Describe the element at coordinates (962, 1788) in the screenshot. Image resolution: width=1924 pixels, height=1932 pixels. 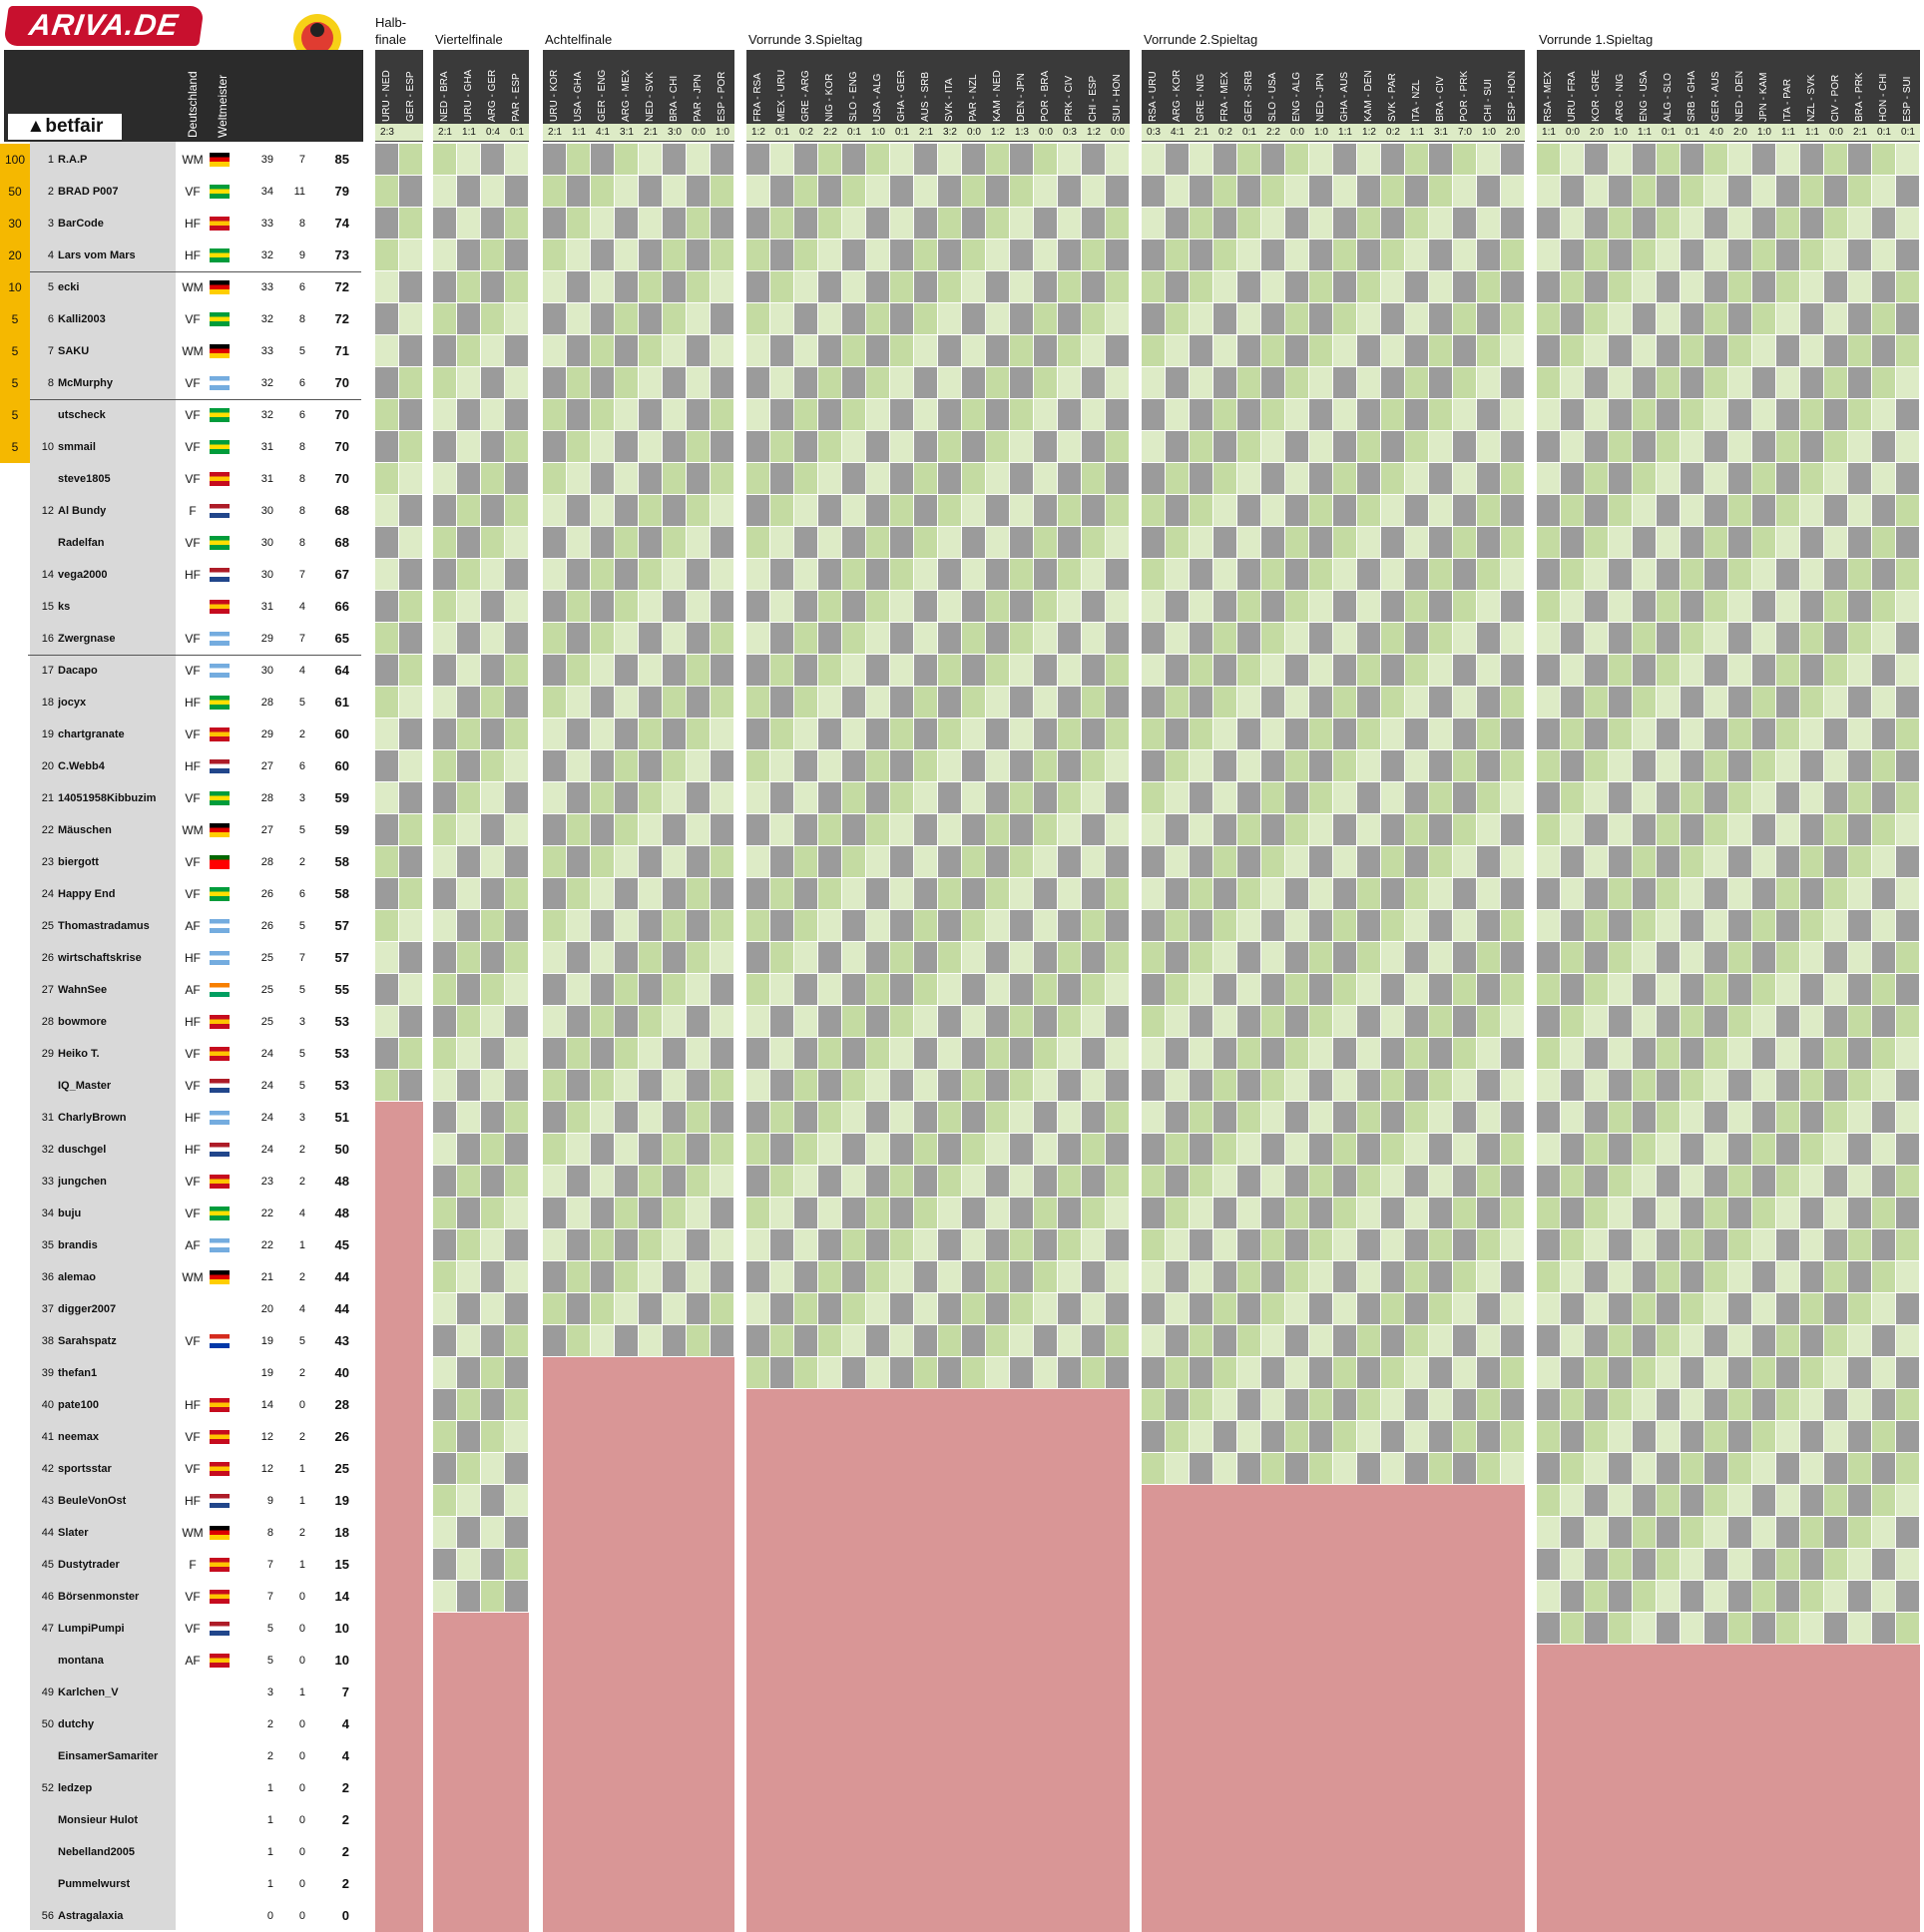
I see `standings-row: 52 ledzep 1 0 2` at that location.